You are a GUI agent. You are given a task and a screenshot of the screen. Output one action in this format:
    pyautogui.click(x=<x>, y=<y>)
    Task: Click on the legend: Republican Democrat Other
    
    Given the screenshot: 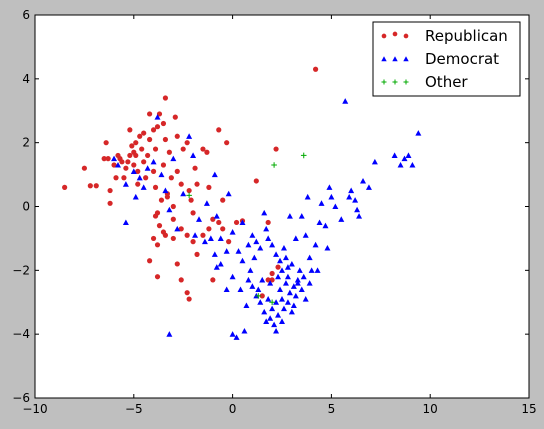 What is the action you would take?
    pyautogui.click(x=446, y=59)
    